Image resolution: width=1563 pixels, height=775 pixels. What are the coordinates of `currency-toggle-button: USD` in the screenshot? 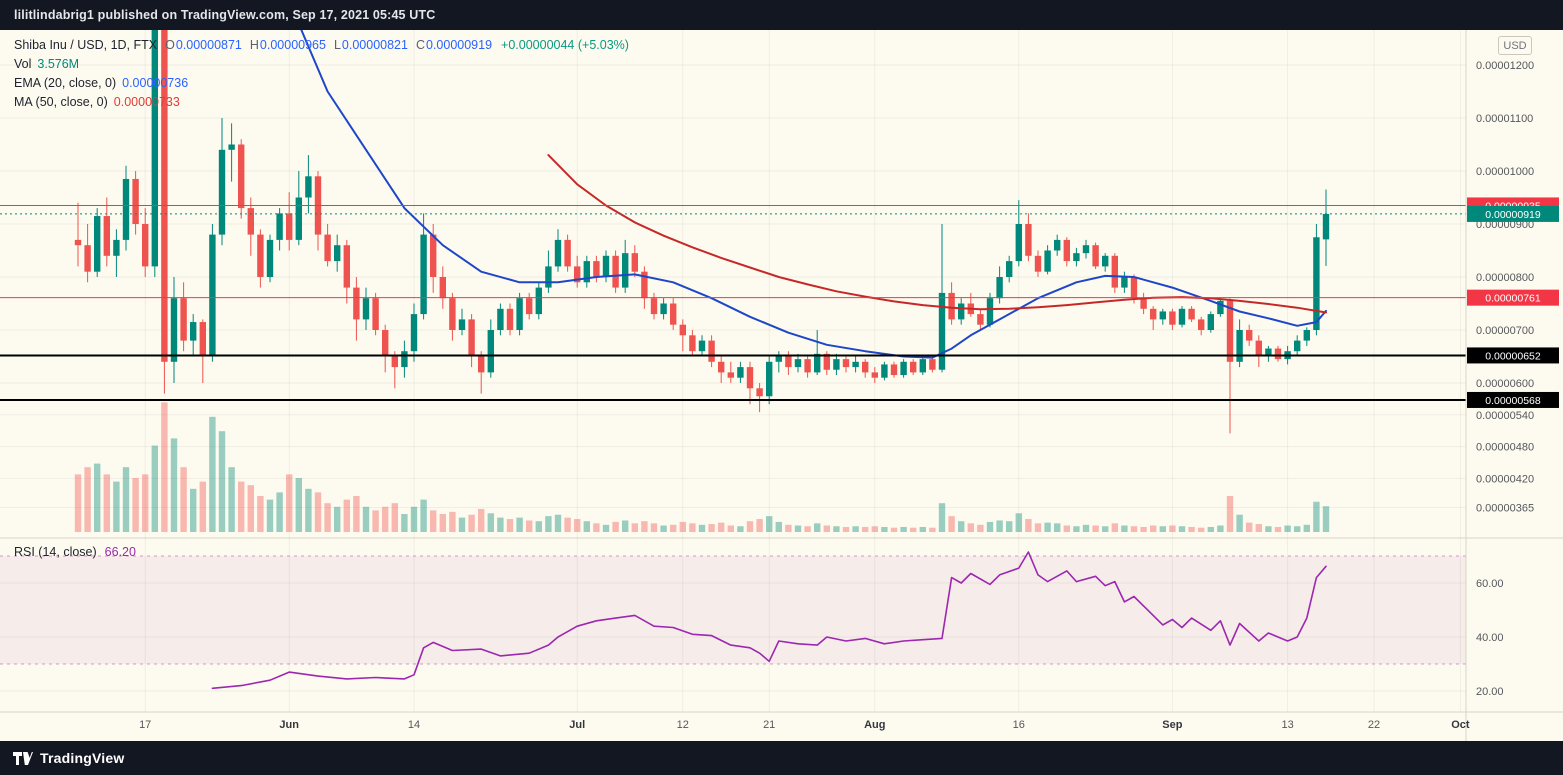 It's located at (1515, 45).